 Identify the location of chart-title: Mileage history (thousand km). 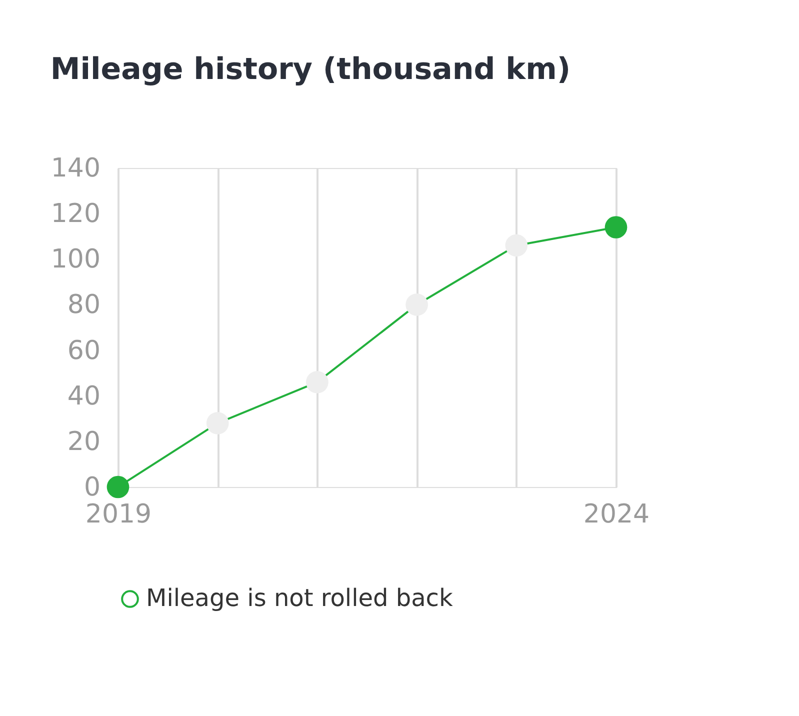
(310, 69).